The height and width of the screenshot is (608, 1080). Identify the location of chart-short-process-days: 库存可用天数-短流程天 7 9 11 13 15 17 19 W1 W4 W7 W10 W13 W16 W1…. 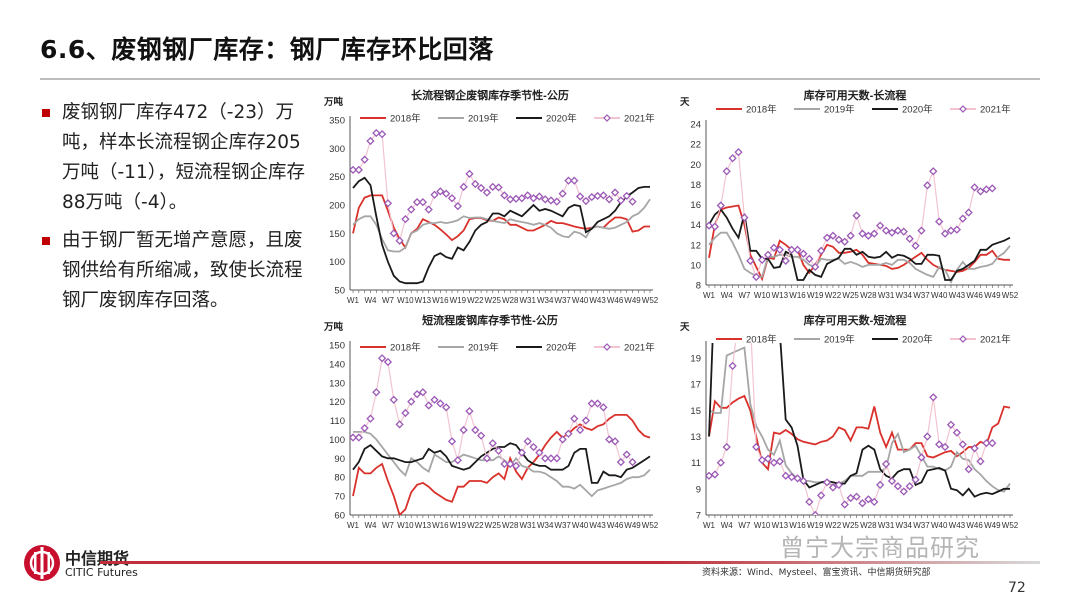
(855, 422).